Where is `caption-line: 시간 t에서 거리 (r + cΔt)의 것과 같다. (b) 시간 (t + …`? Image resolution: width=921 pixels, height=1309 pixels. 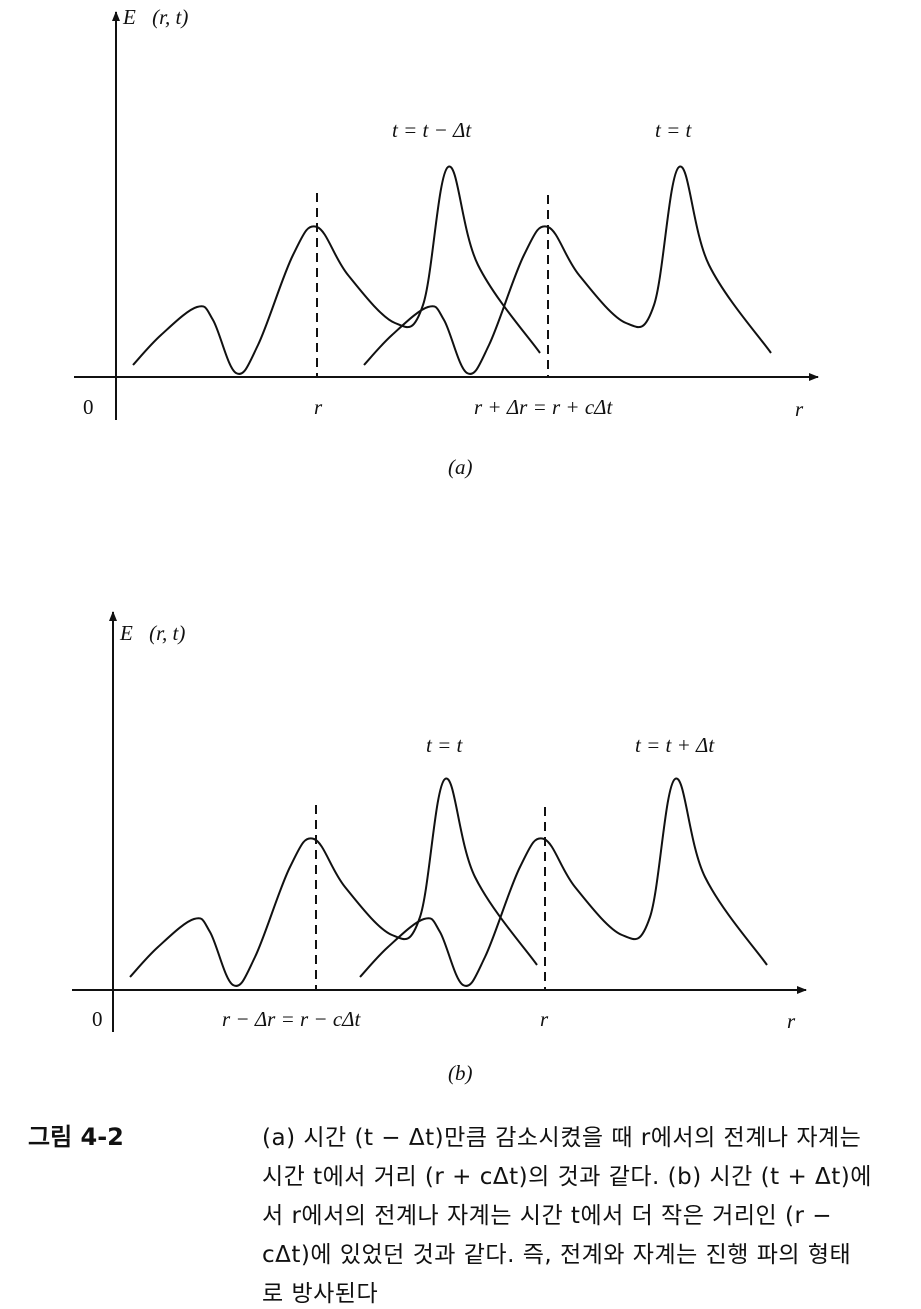
caption-line: 시간 t에서 거리 (r + cΔt)의 것과 같다. (b) 시간 (t + … is located at coordinates (567, 1177).